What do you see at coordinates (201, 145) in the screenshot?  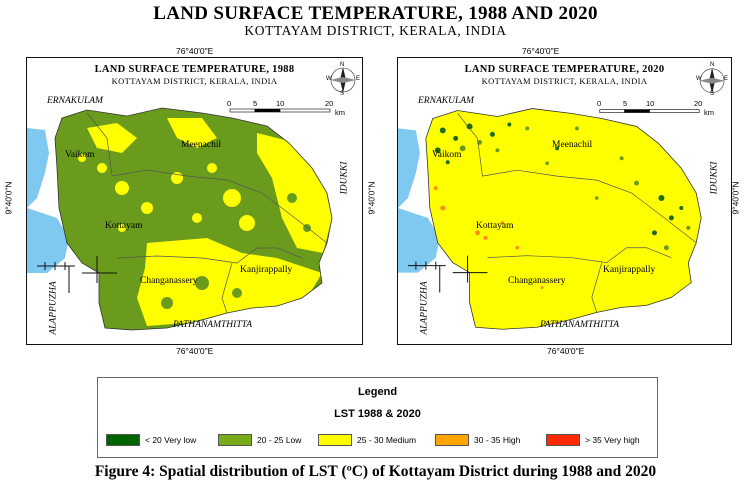 I see `label-meenachil-1988: Meenachil` at bounding box center [201, 145].